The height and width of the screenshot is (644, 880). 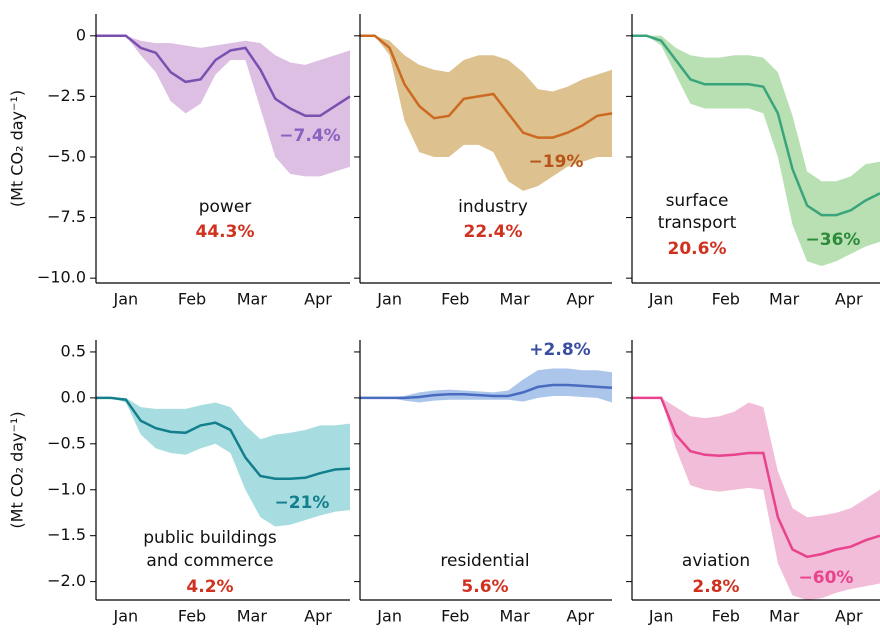 I want to click on y-tick-label: 0, so click(x=81, y=34).